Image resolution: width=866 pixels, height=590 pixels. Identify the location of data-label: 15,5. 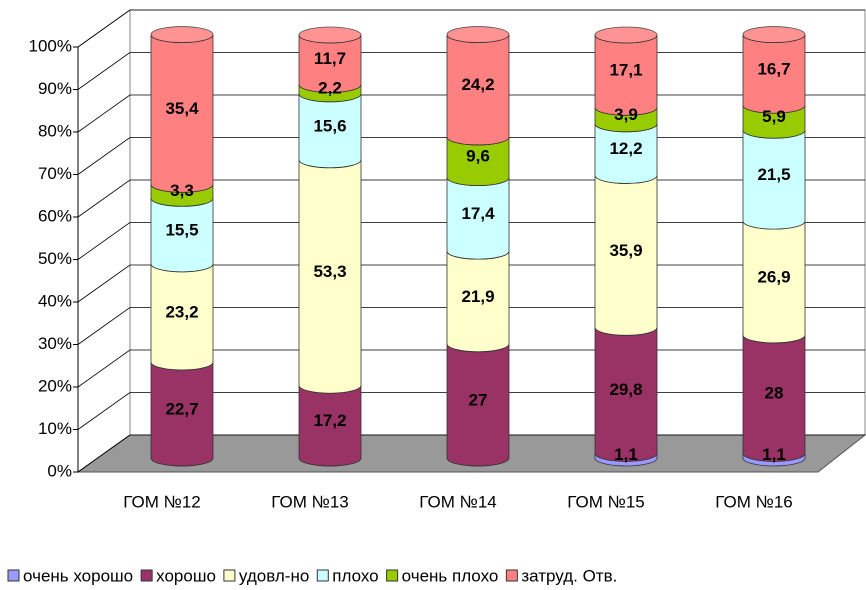
(181, 230).